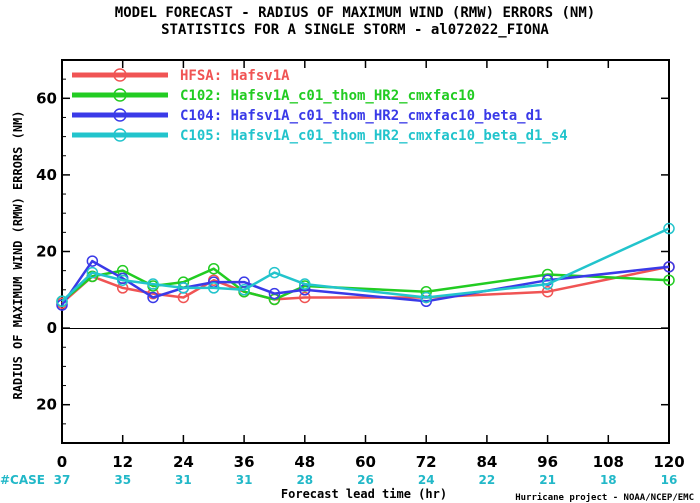 The height and width of the screenshot is (503, 700). Describe the element at coordinates (22, 480) in the screenshot. I see `case-label: #CASE` at that location.